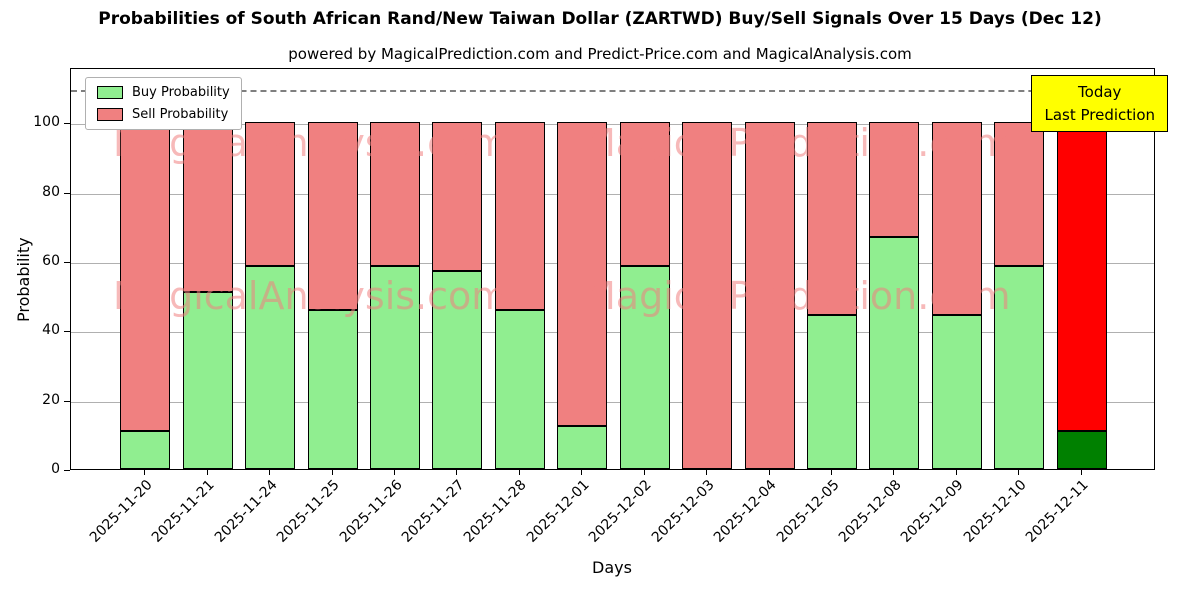 The image size is (1200, 600). I want to click on watermark-text: MagicalAnalysis.com, so click(311, 296).